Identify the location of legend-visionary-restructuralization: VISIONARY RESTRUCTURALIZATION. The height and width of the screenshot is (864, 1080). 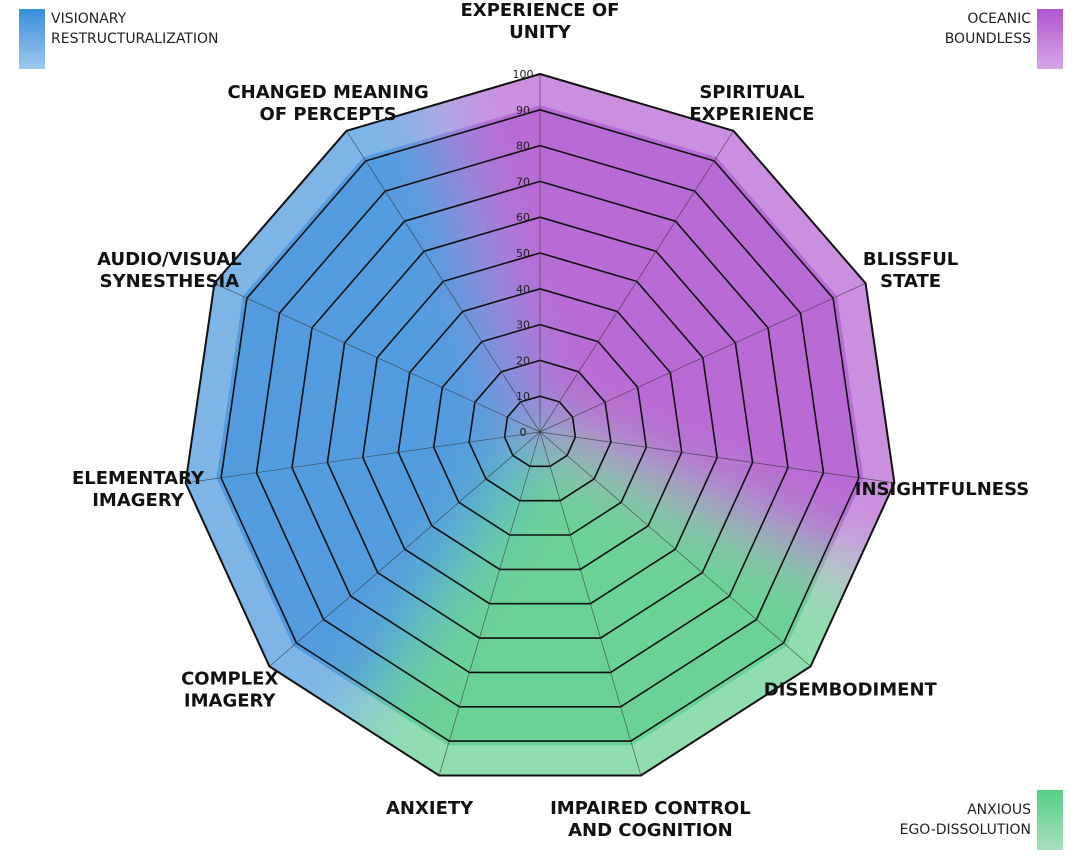
(118, 39).